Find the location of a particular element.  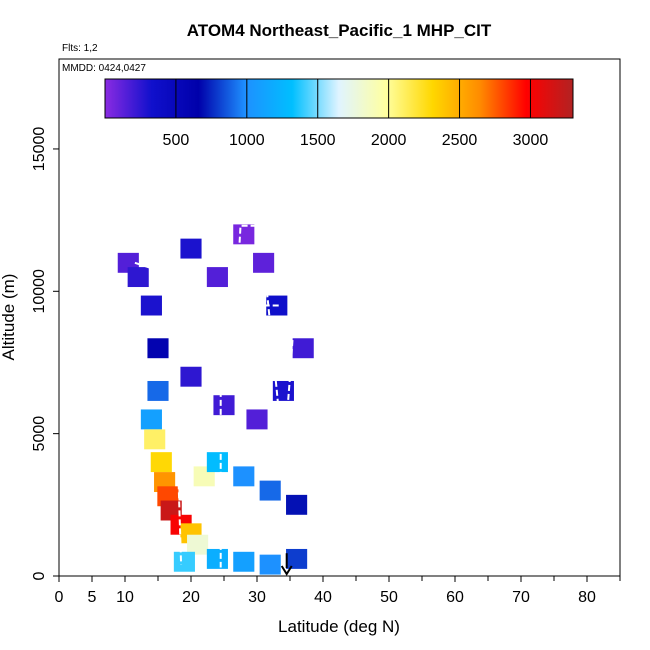

x-axis: 0 5 10 20 30 40 50 60 70 80 is located at coordinates (338, 590).